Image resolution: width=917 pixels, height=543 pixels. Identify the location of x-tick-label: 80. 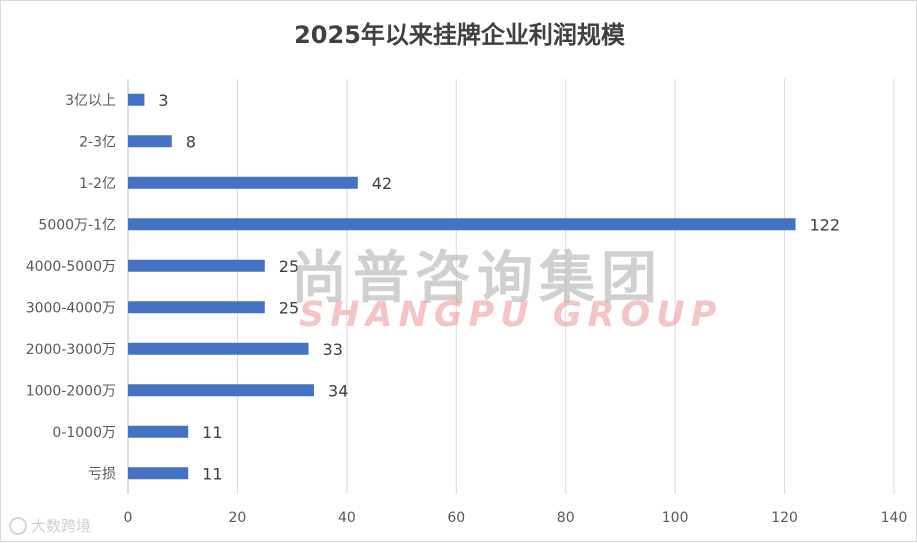
(566, 518).